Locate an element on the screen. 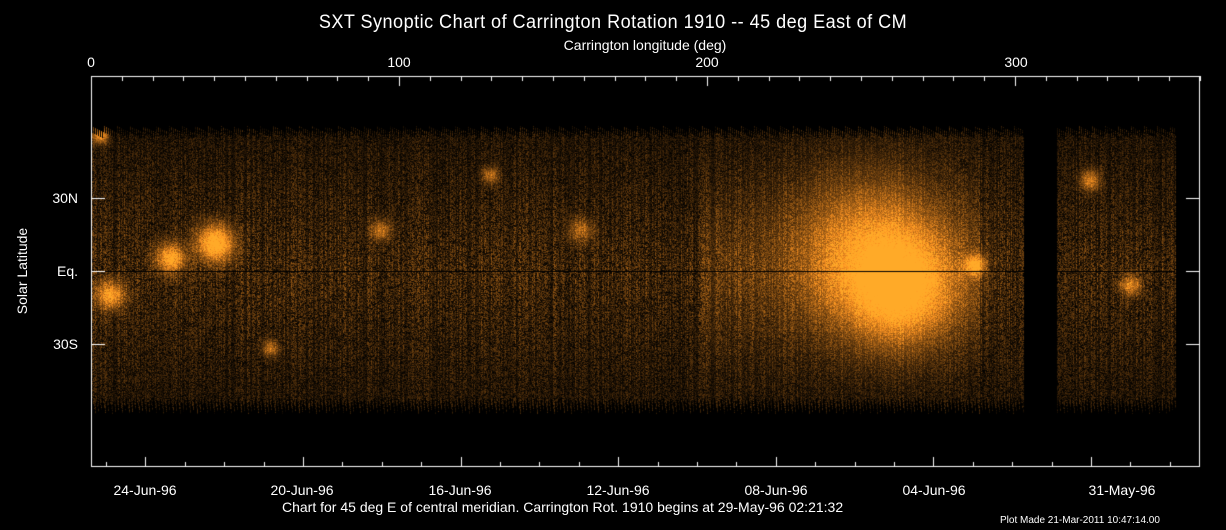 This screenshot has width=1226, height=530. x-tick-label: 0 is located at coordinates (91, 62).